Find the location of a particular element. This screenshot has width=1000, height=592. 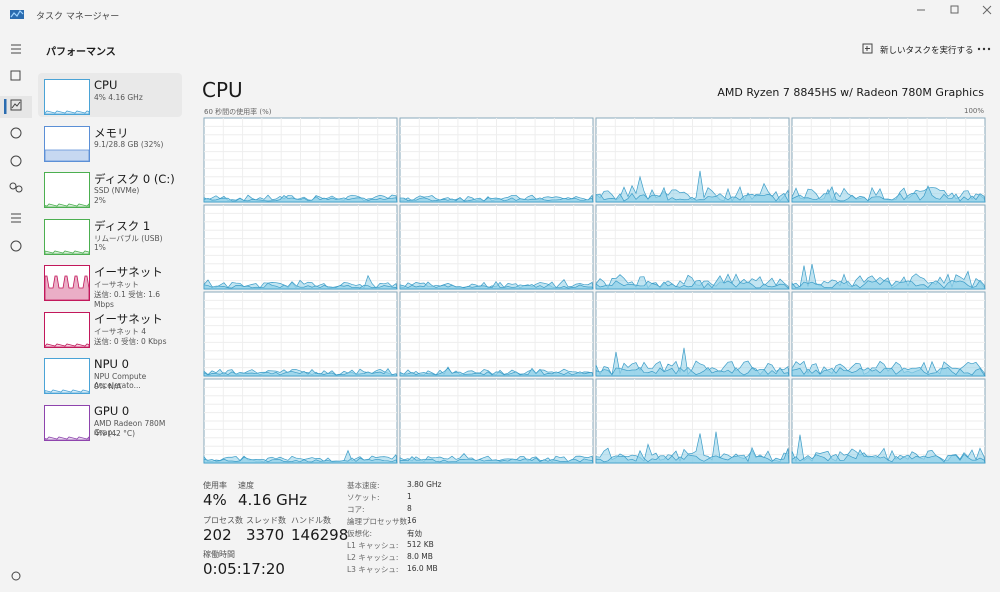

sidebar-item: NPU 0 NPU Compute Accelerato... 0% N/A is located at coordinates (110, 374).